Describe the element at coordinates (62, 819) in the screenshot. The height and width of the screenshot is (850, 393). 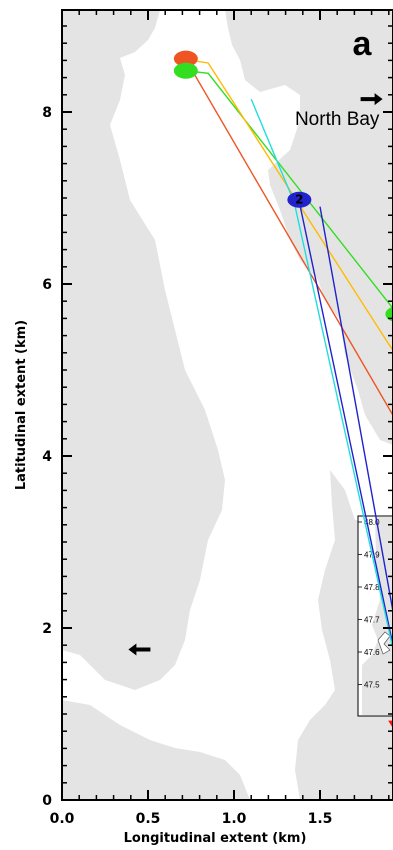
I see `x-tick-label-0: 0.0` at that location.